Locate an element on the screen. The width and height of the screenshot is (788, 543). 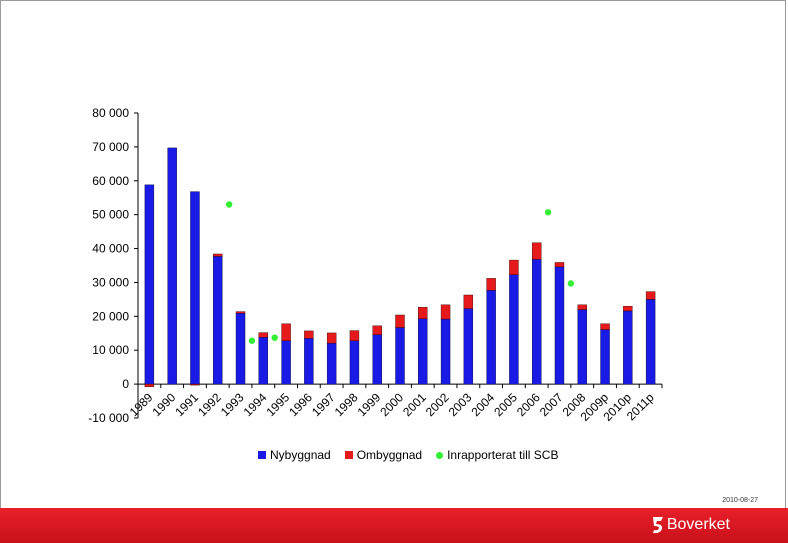
boverket-logo: Boverket is located at coordinates (690, 525).